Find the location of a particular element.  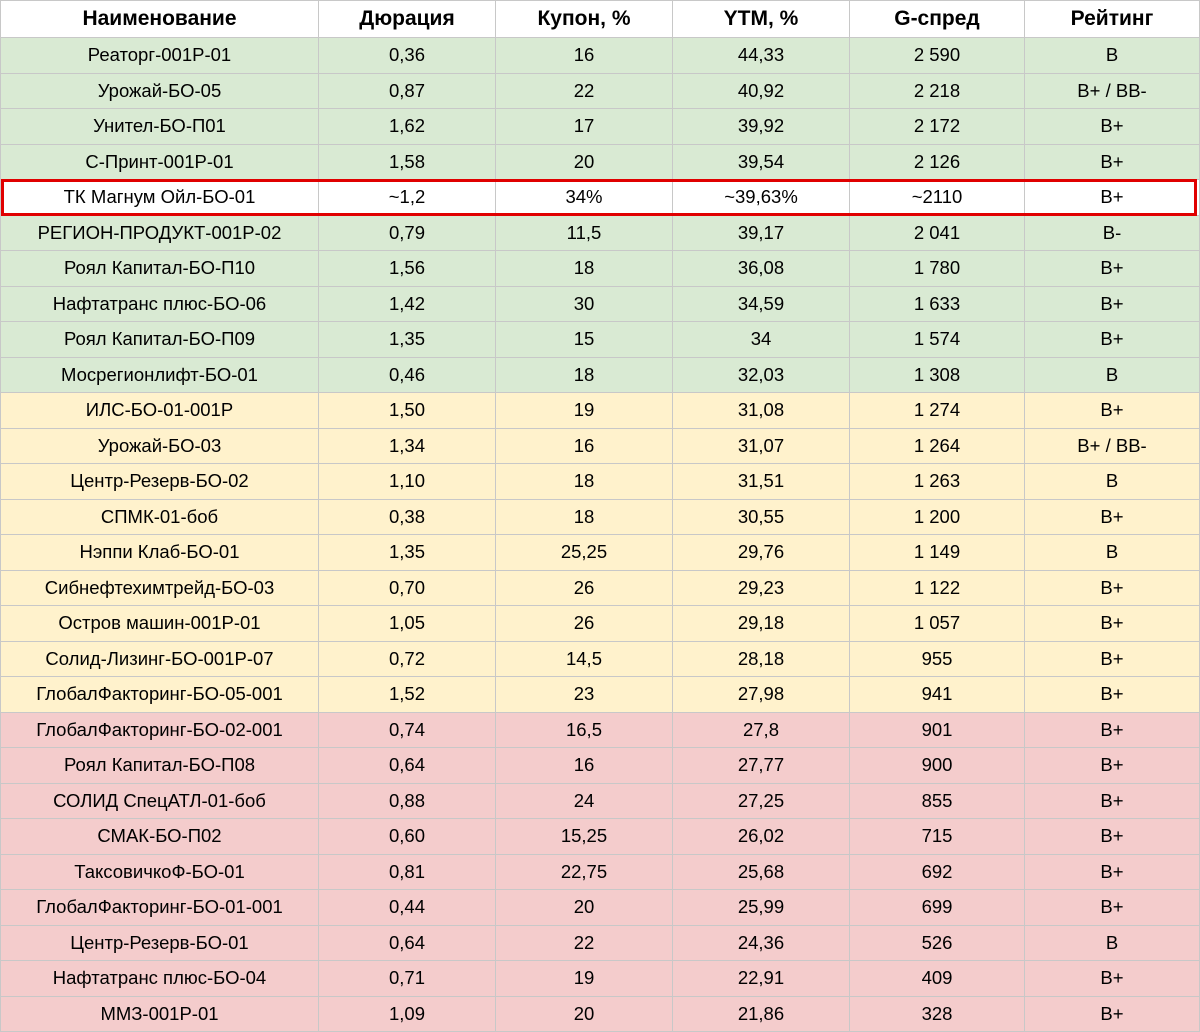

cell-name: ГлобалФакторинг-БО-05-001 is located at coordinates (159, 694).